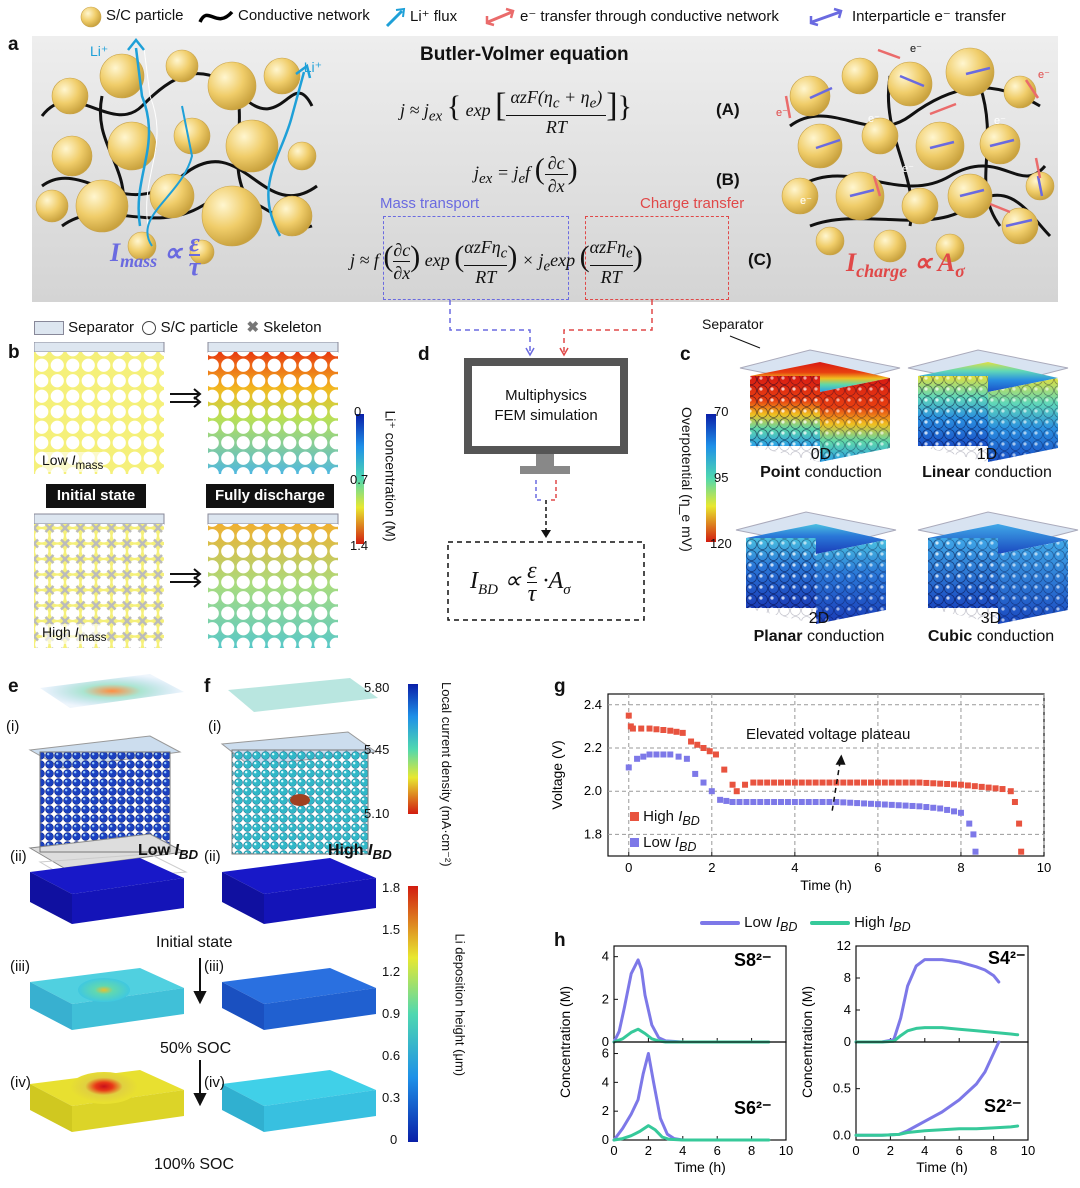 This screenshot has width=1080, height=1188. What do you see at coordinates (212, 856) in the screenshot?
I see `f-ii-label: (ii)` at bounding box center [212, 856].